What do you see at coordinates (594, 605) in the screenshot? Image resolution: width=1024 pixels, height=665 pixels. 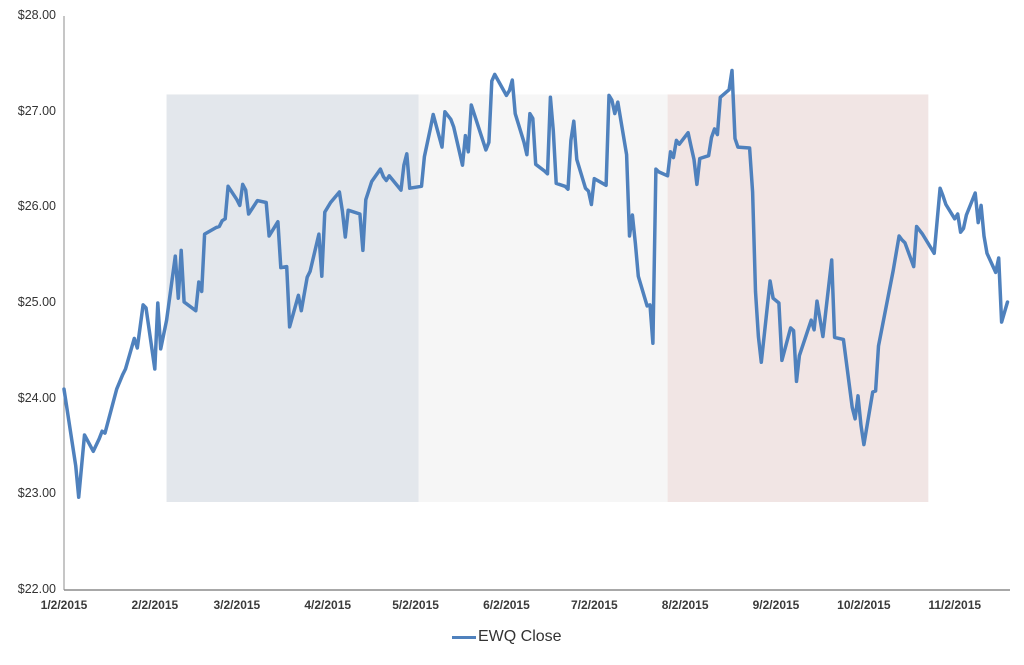 I see `x-tick-label: 7/2/2015` at bounding box center [594, 605].